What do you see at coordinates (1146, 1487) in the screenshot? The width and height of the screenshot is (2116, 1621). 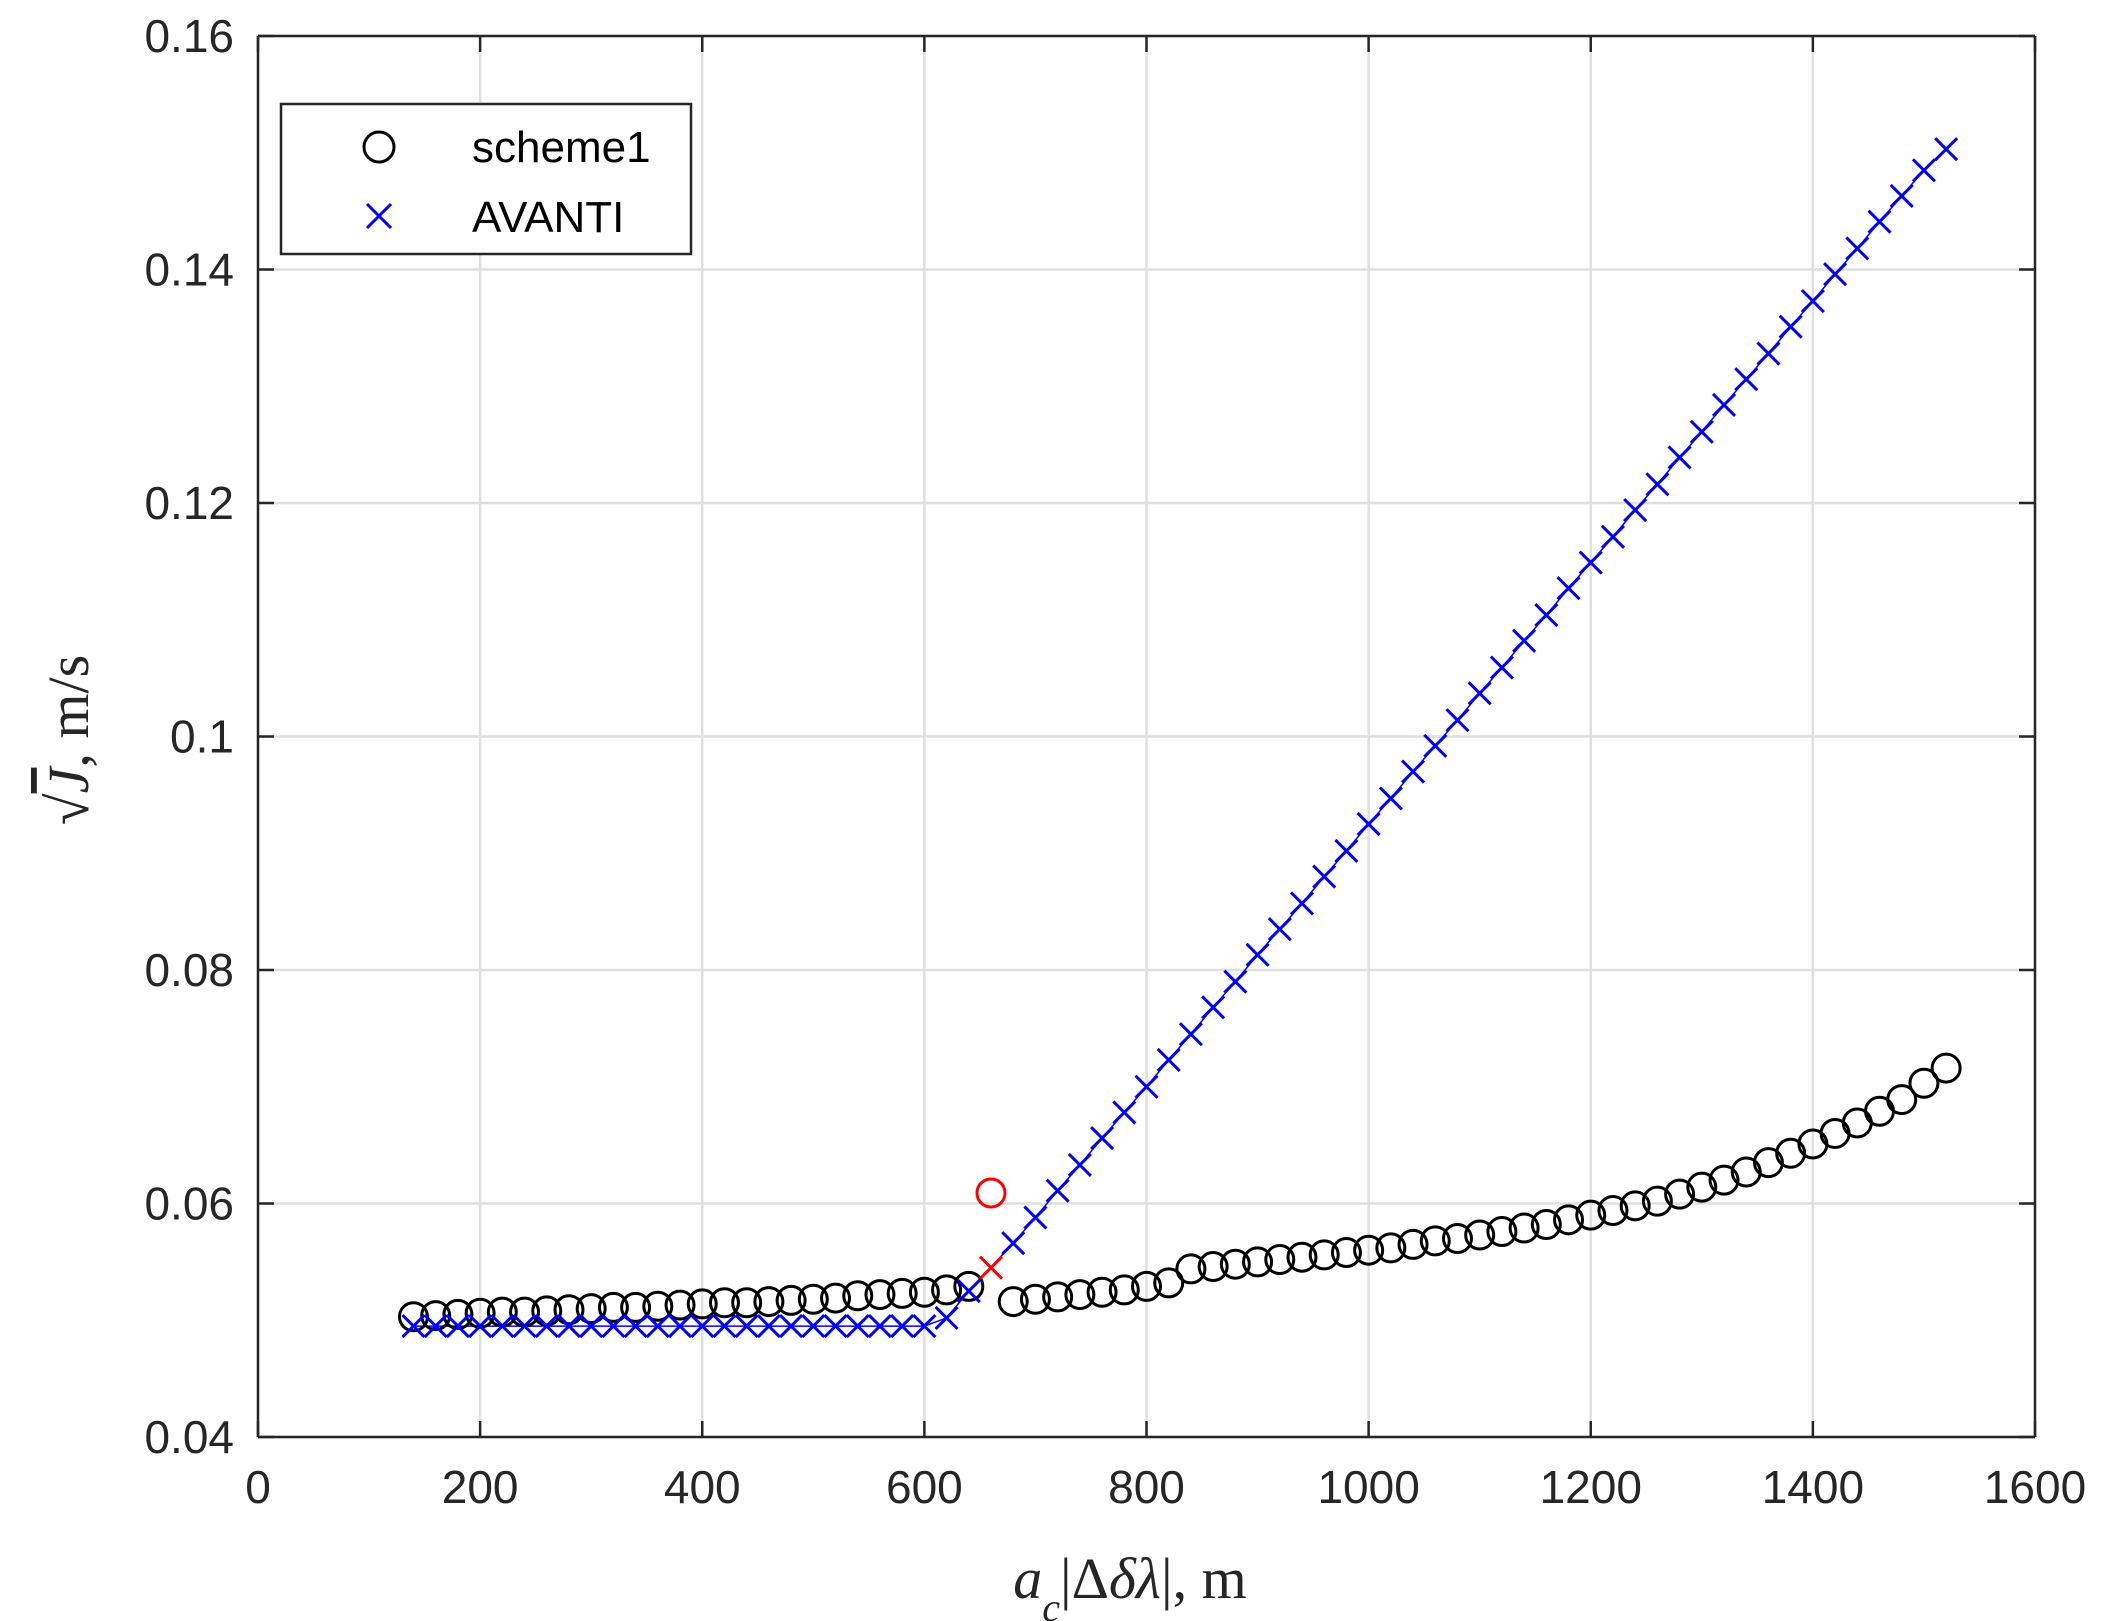 I see `x-tick-label: 800` at bounding box center [1146, 1487].